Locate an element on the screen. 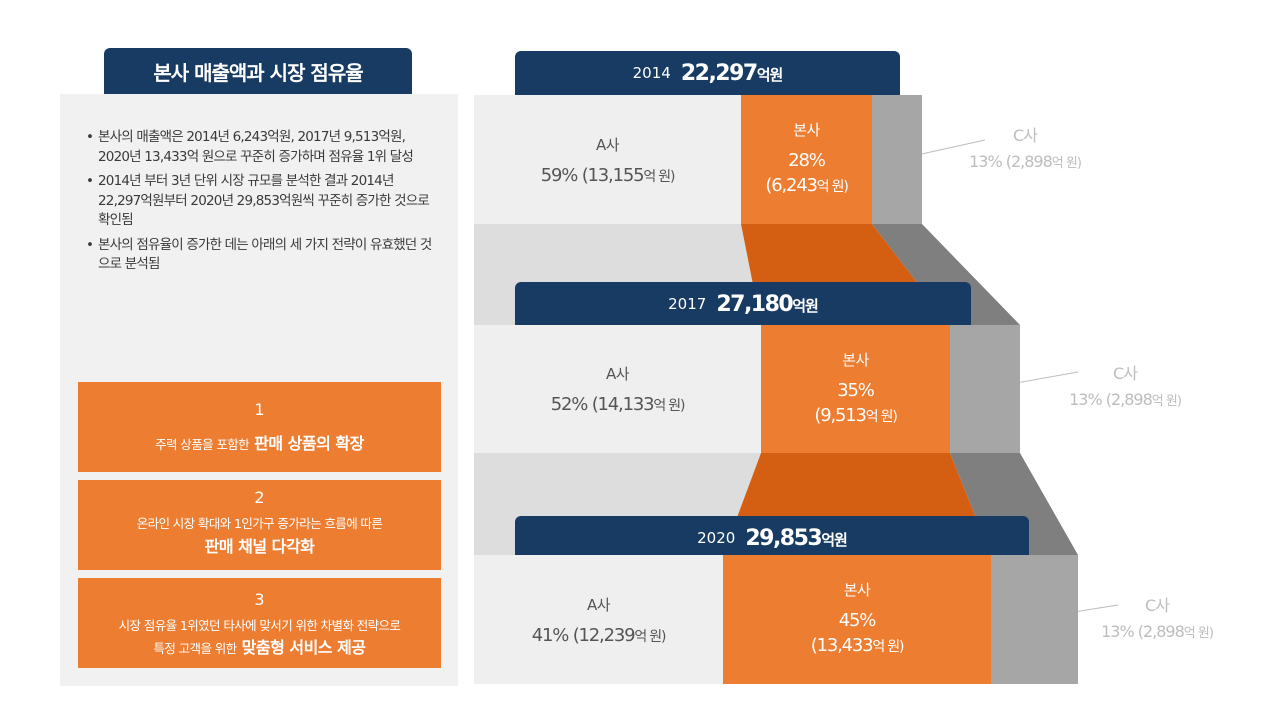 This screenshot has height=720, width=1280. share-pct: 41% is located at coordinates (550, 635).